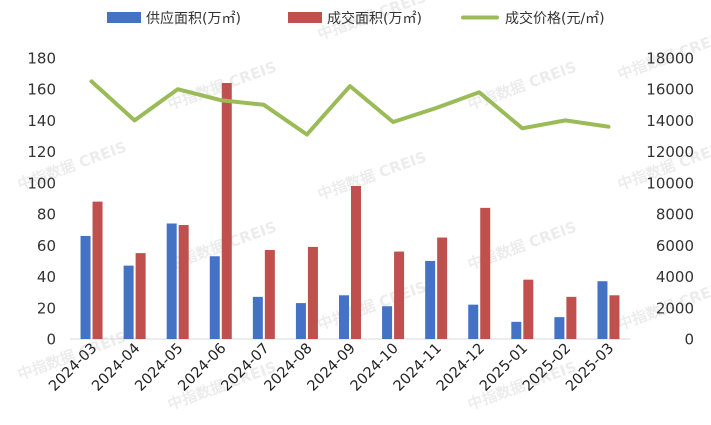  I want to click on right-axis-tick-label: 14000, so click(670, 121).